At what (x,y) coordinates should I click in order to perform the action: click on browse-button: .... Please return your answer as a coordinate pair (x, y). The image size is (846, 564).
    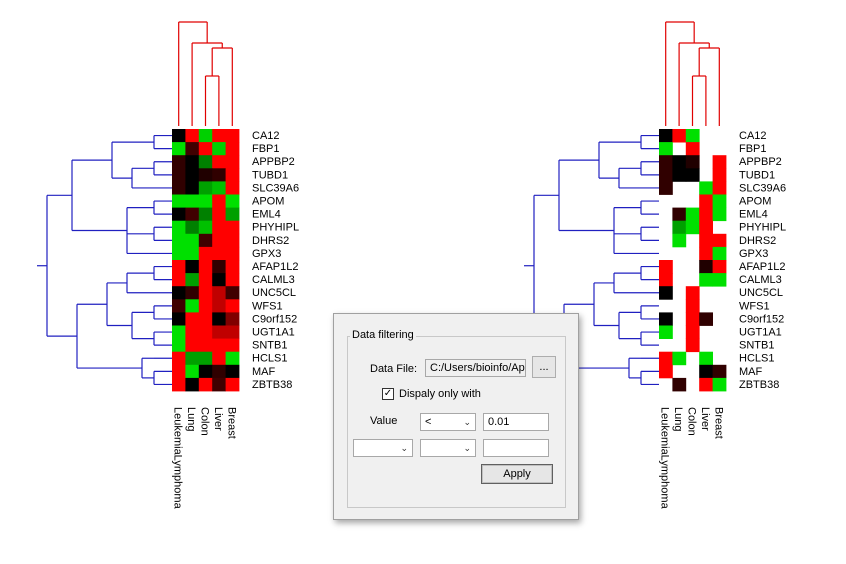
    Looking at the image, I should click on (544, 367).